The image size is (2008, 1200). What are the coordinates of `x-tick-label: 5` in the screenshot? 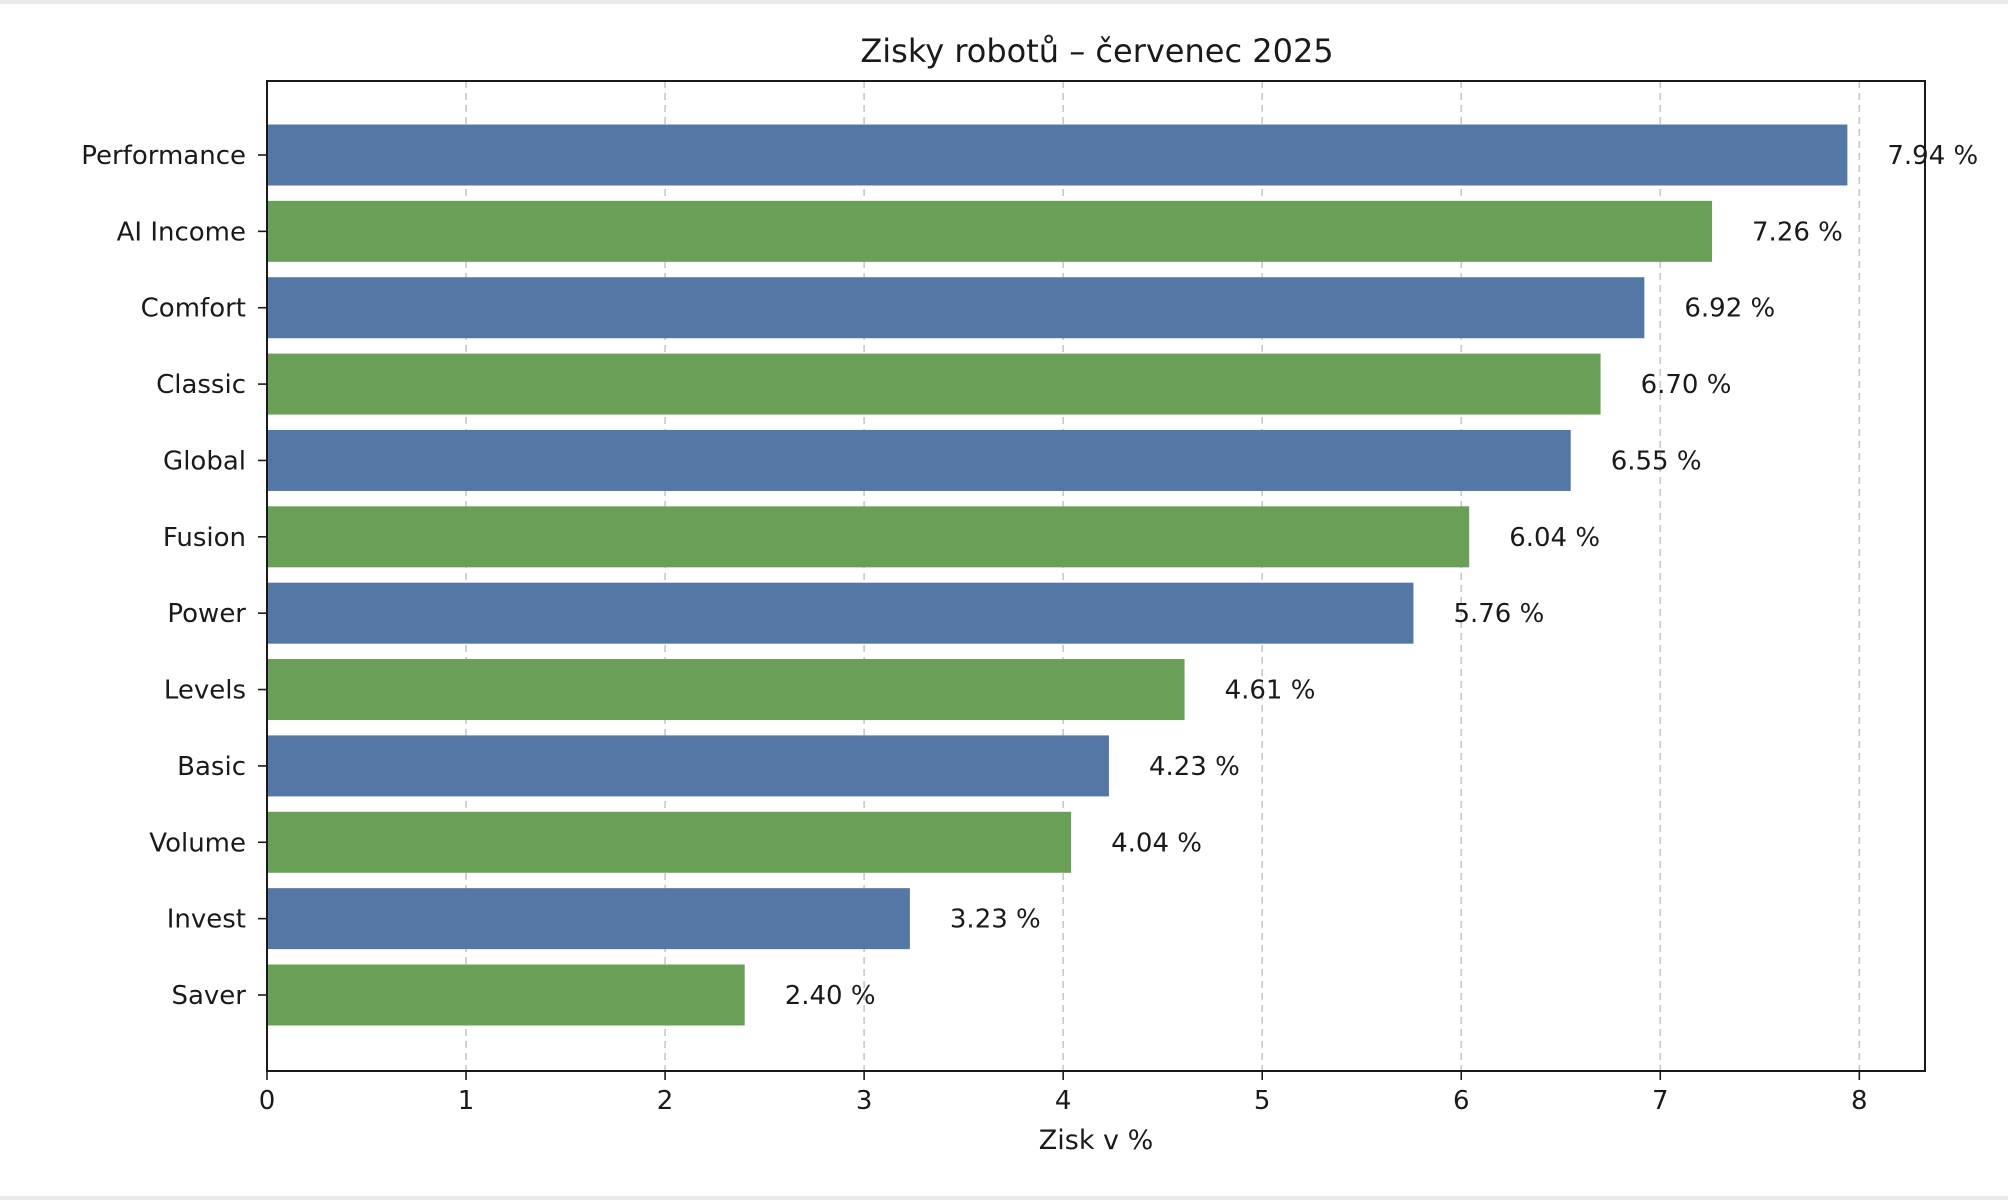 It's located at (1262, 1101).